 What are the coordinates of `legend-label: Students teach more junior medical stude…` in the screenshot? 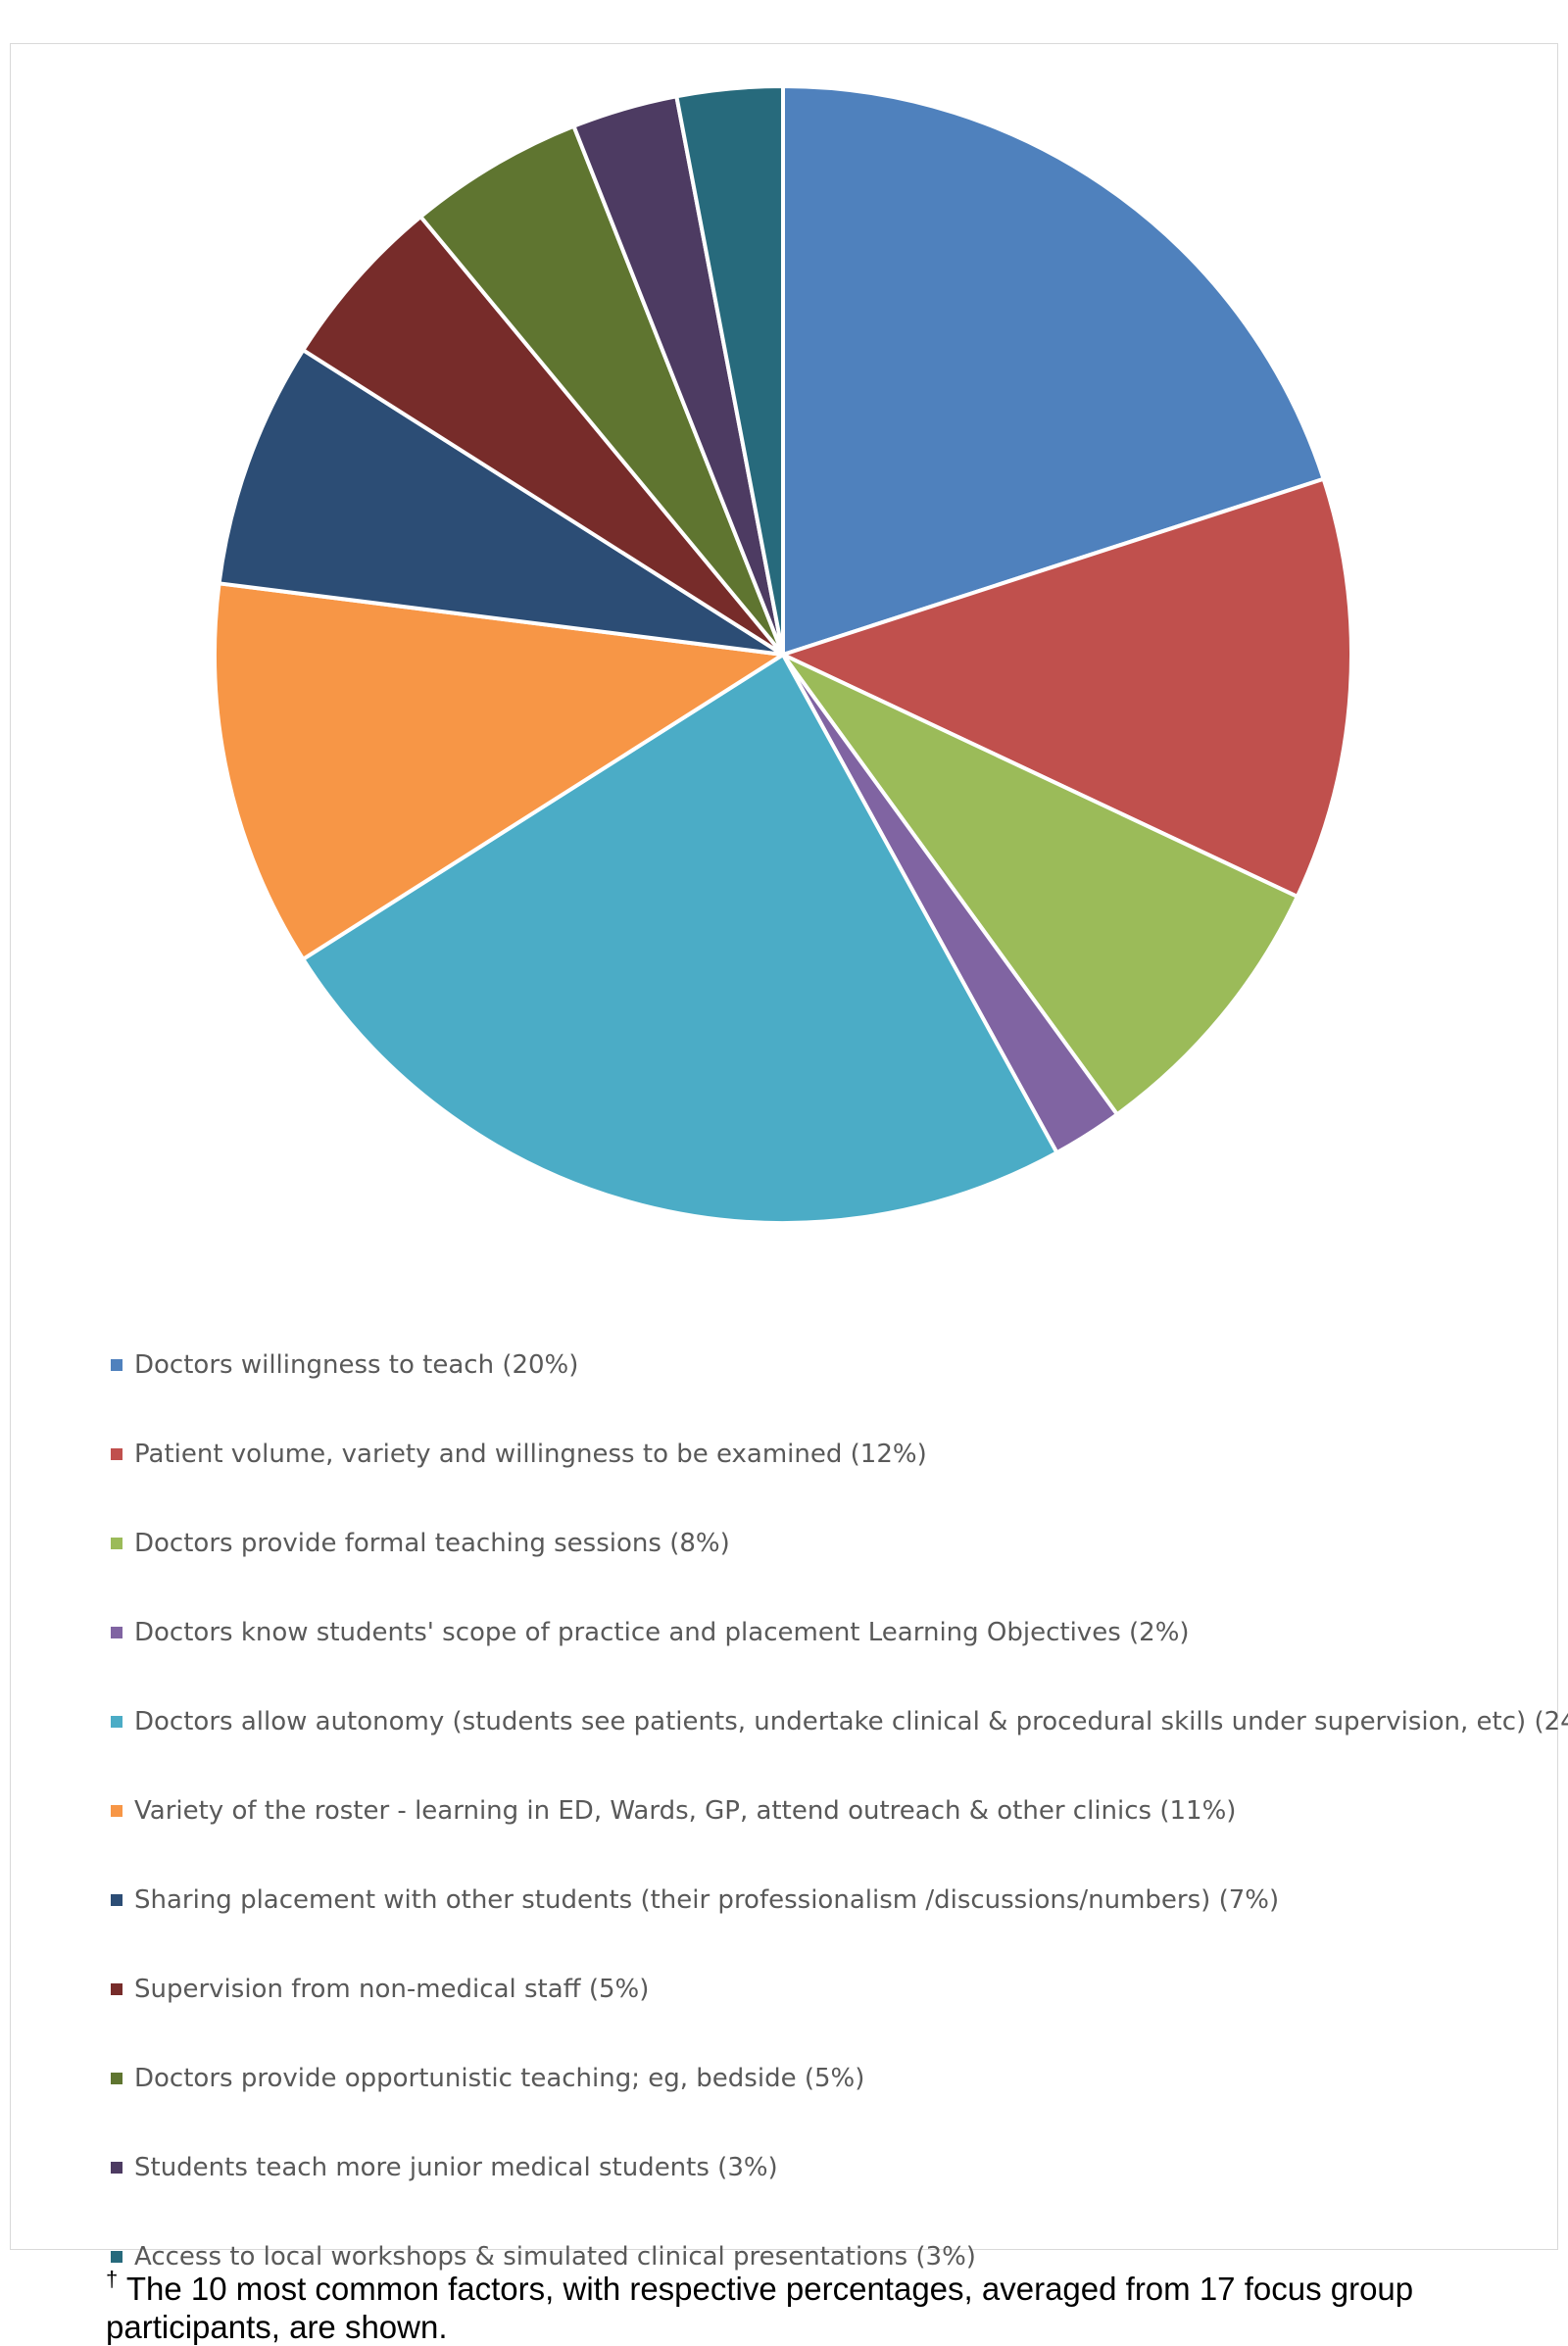 It's located at (456, 2167).